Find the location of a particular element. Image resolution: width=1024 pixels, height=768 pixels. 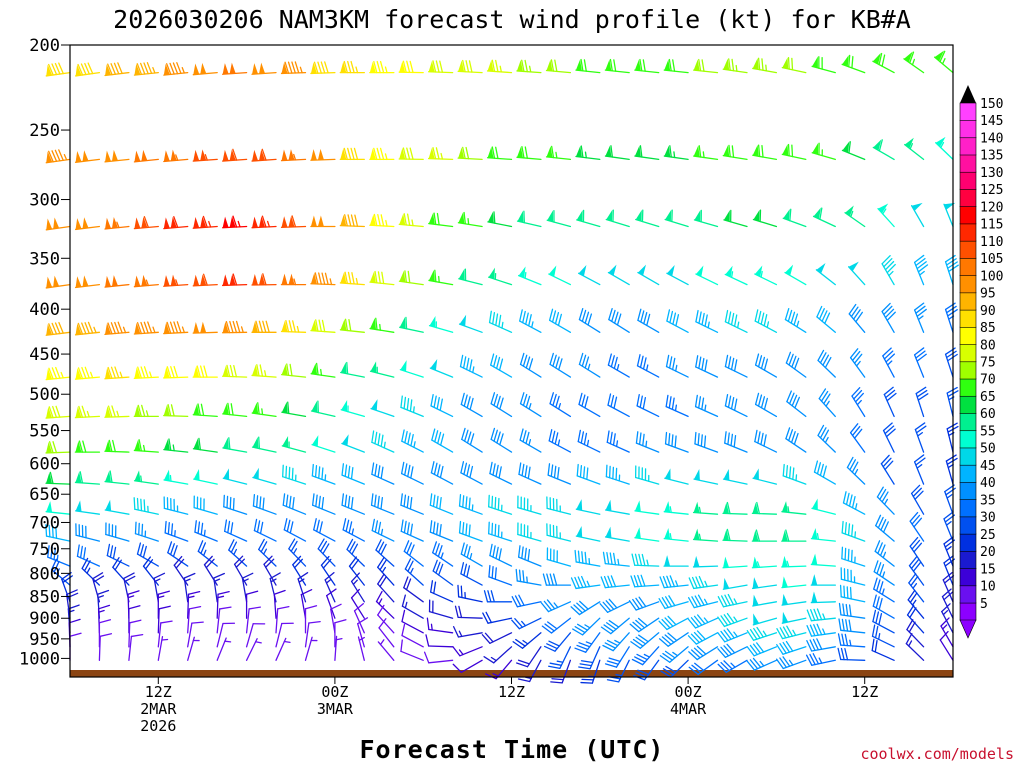

x-tick-label: 12Z is located at coordinates (158, 692).